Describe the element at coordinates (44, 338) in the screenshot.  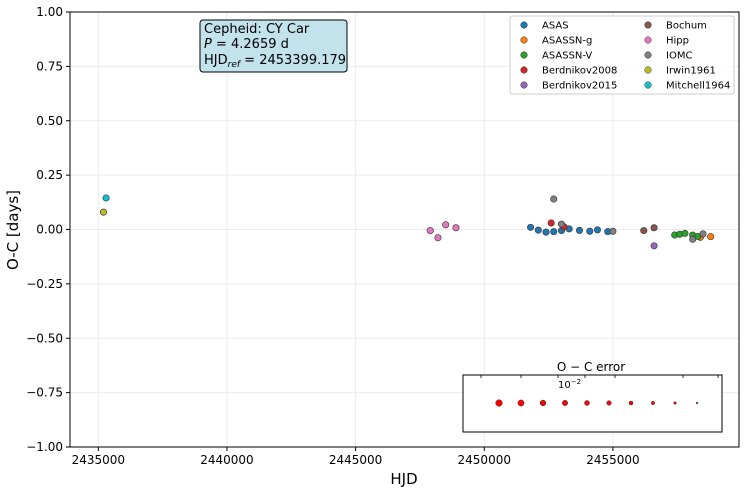
I see `y-tick-label: −0.50` at that location.